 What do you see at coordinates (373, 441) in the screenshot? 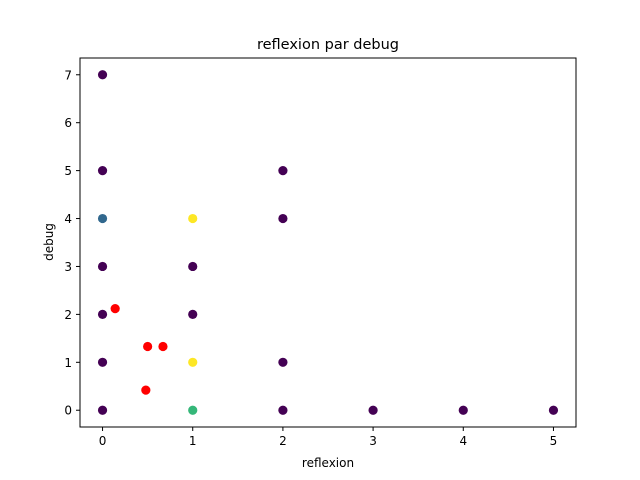
I see `x-tick-label: 3` at bounding box center [373, 441].